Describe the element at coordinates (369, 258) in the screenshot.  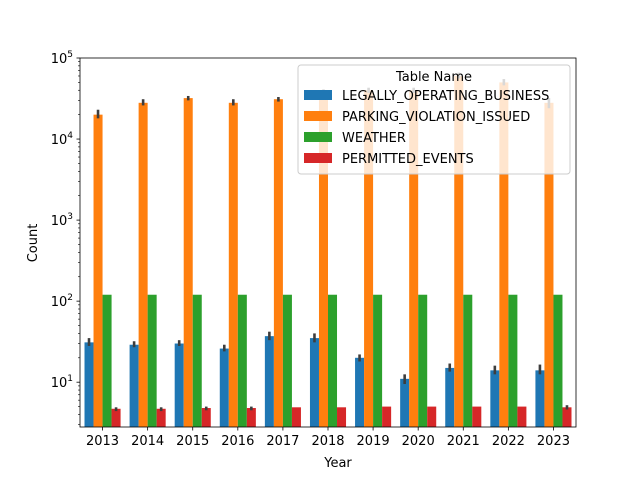
I see `bar-parking-violation-issued-2019` at that location.